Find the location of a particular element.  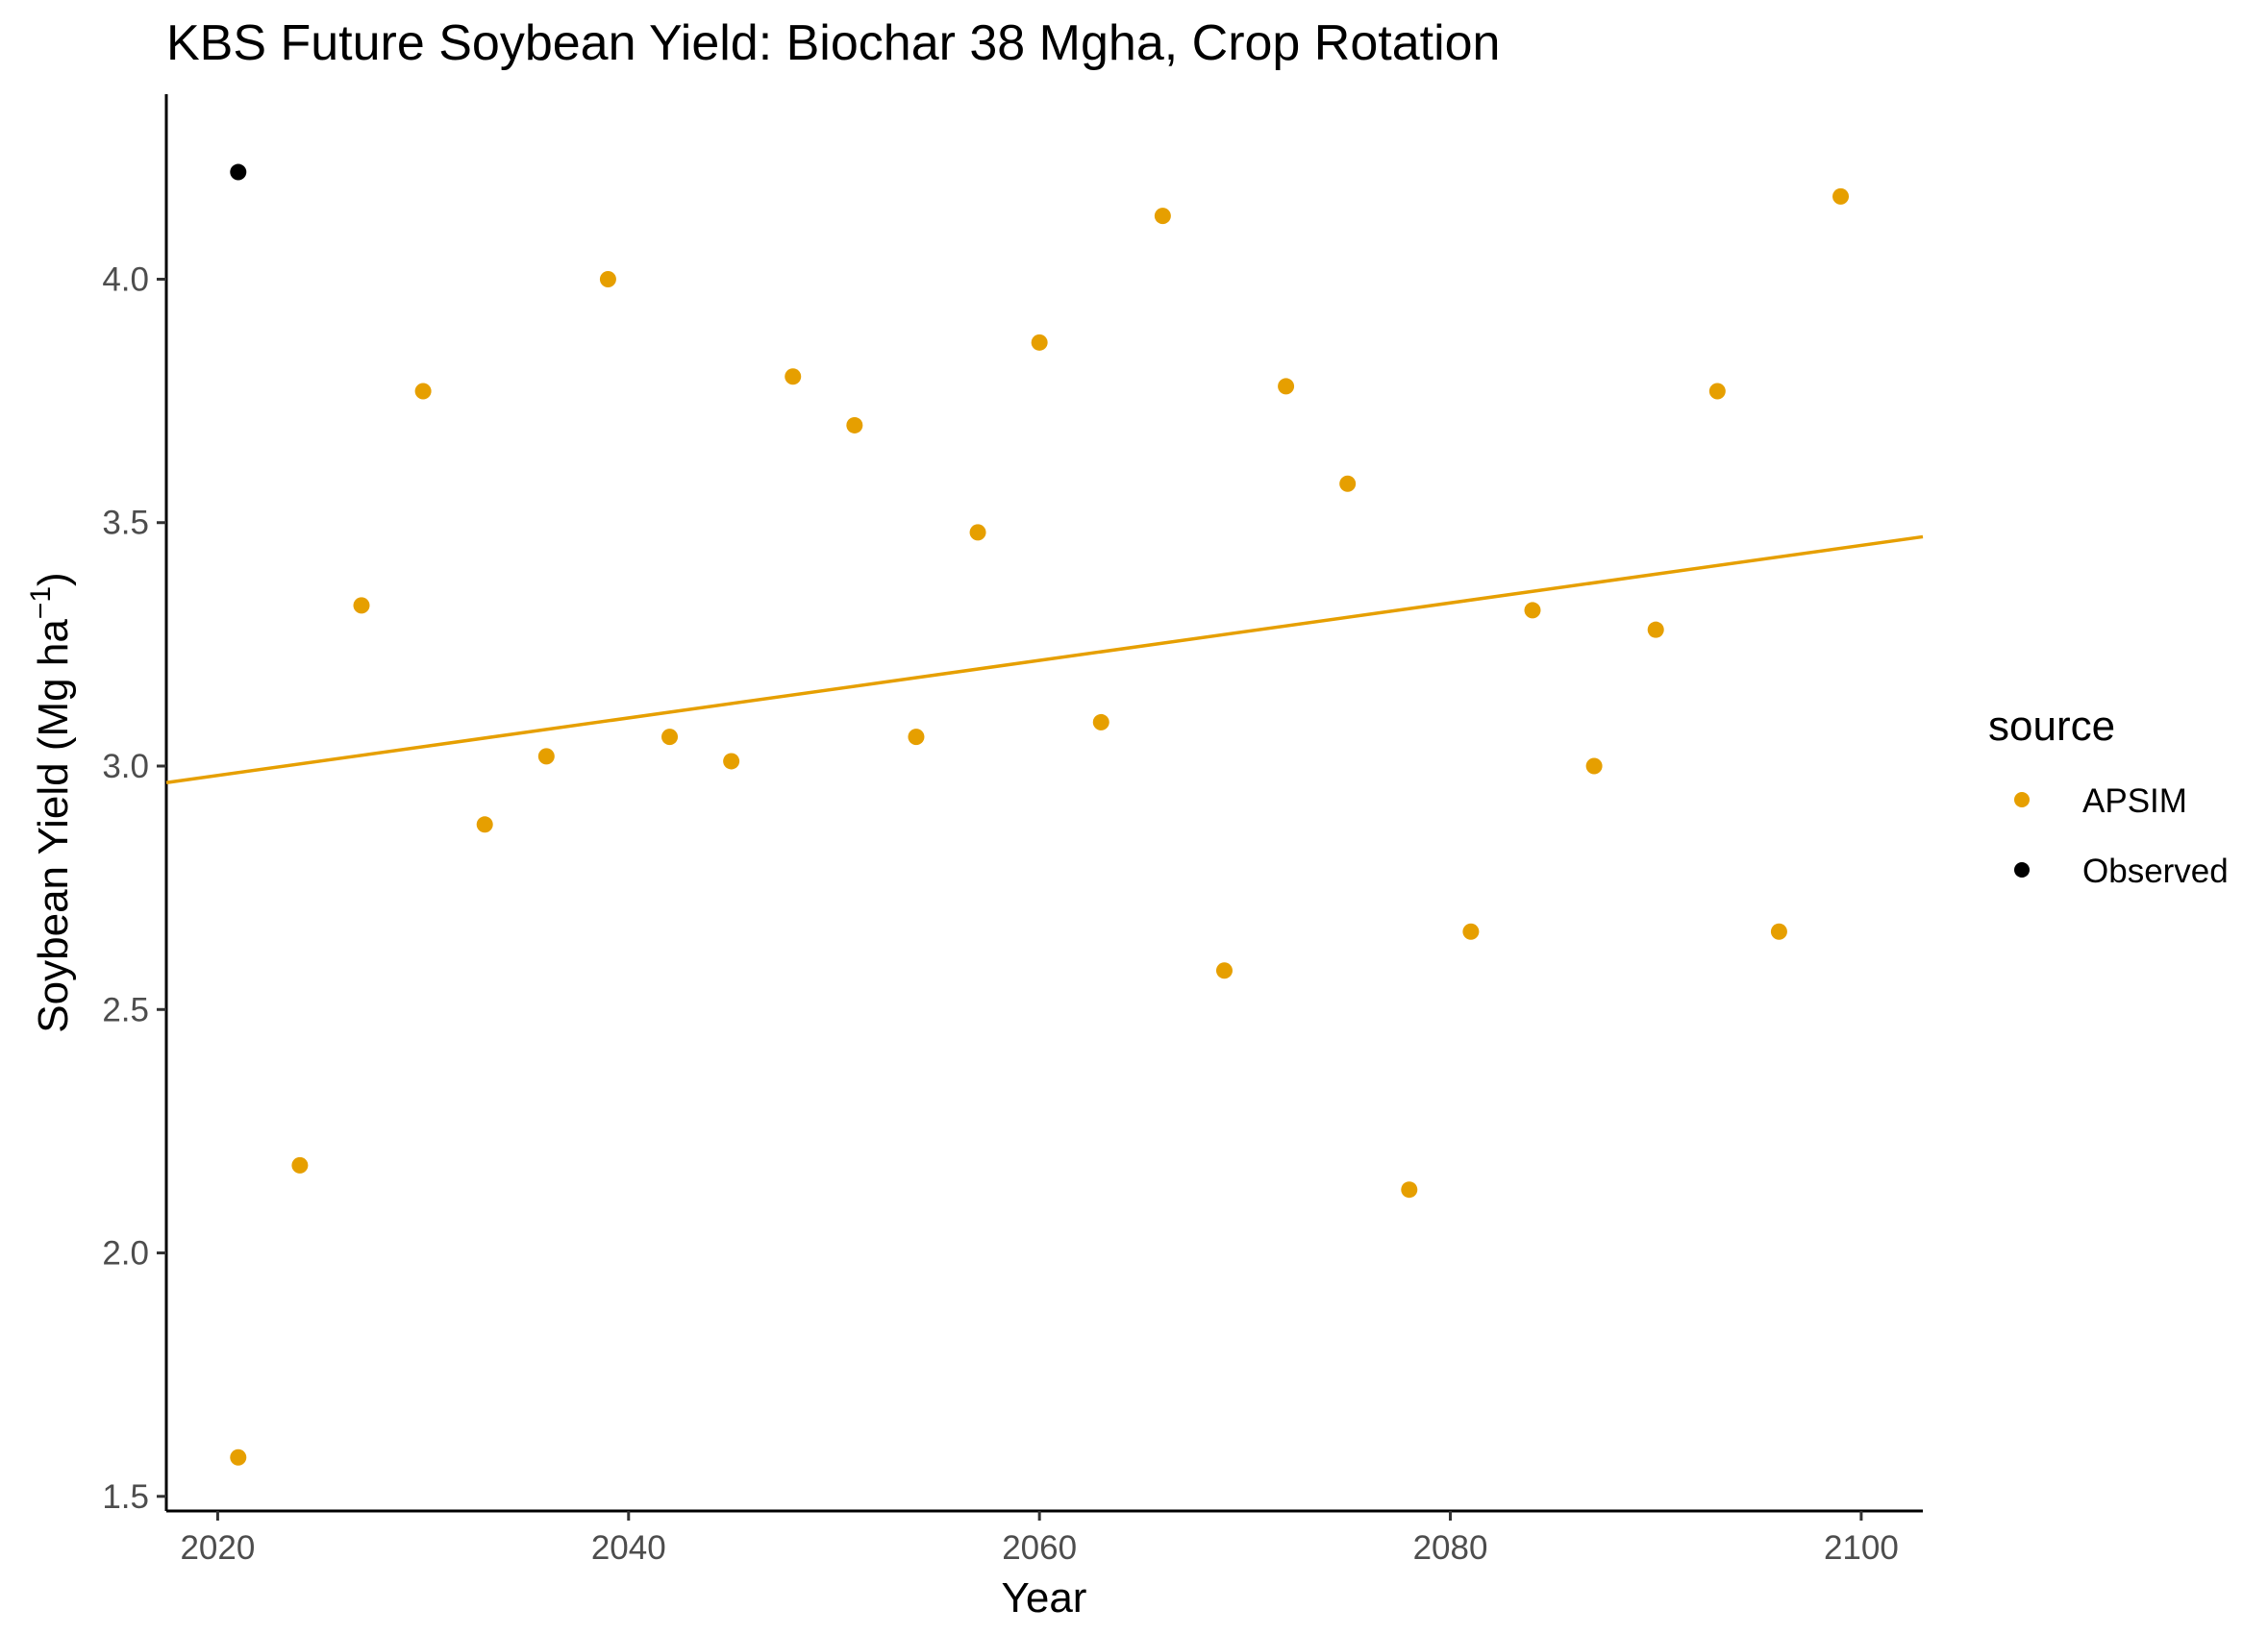

y-axis-title: Soybean Yield (Mg ha−1) is located at coordinates (51, 802).